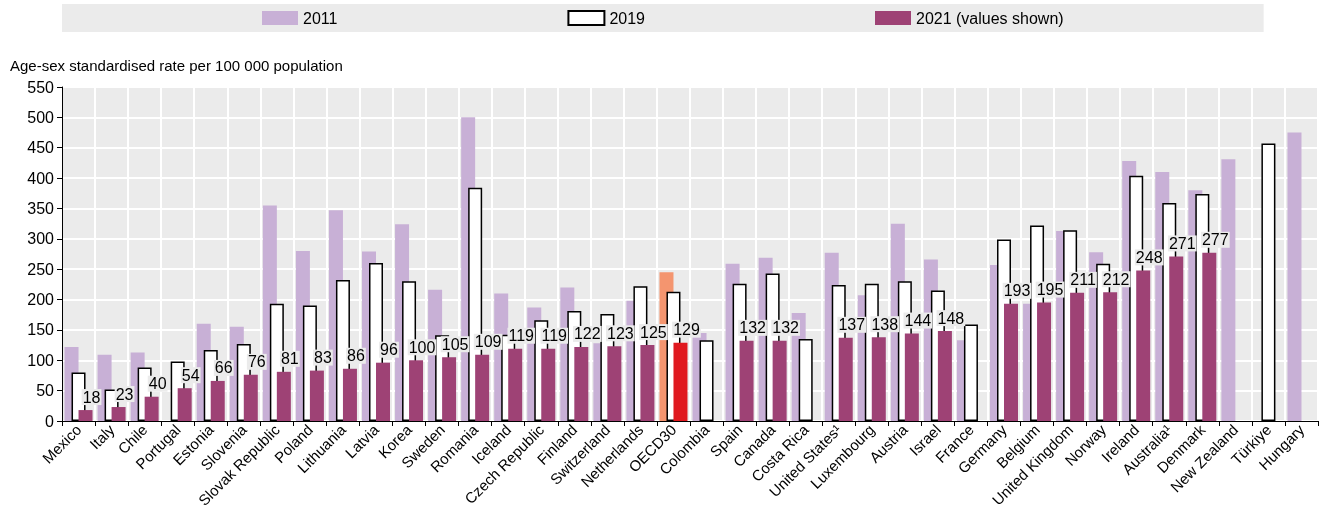 The image size is (1323, 528). I want to click on data-label: 100, so click(422, 347).